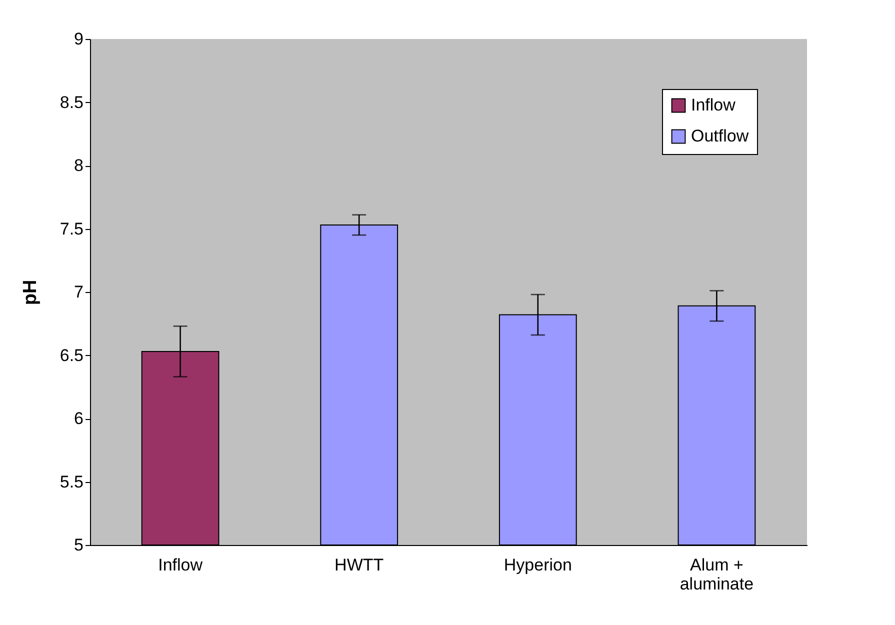  I want to click on x-tick-label: HWTT, so click(359, 565).